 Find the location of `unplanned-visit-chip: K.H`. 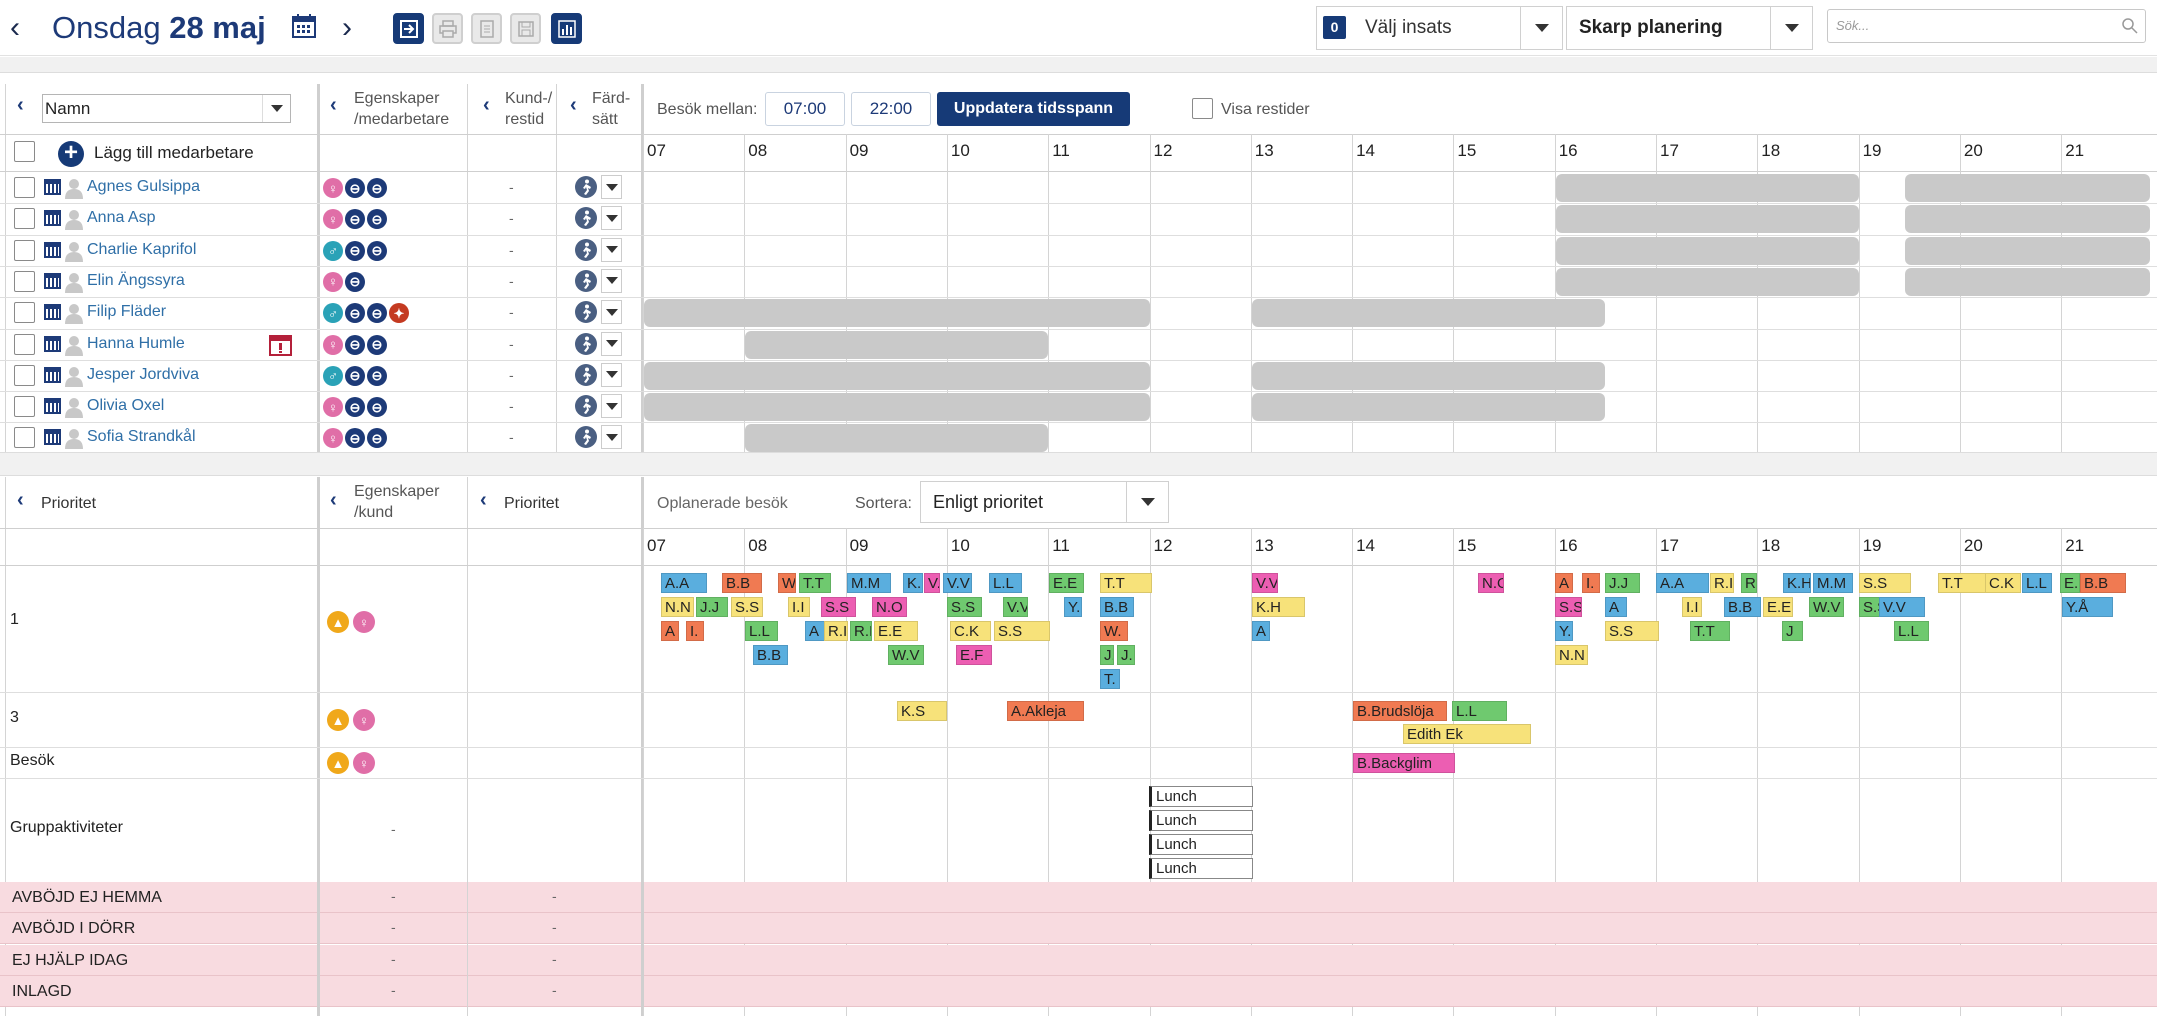

unplanned-visit-chip: K.H is located at coordinates (913, 583).